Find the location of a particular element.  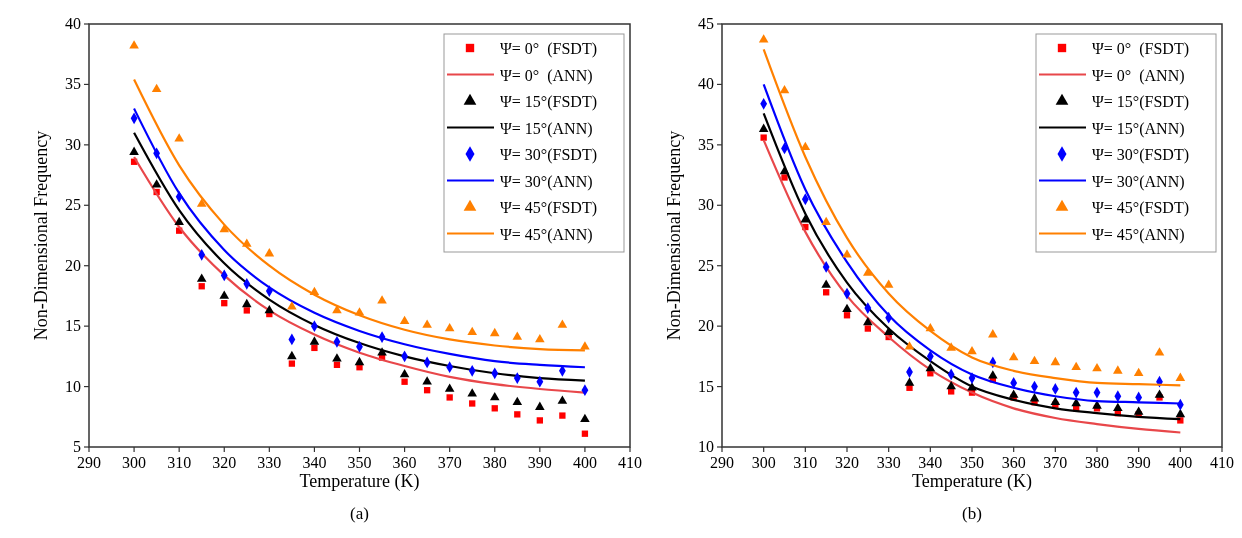

y-tick-label: 5 is located at coordinates (77, 446).